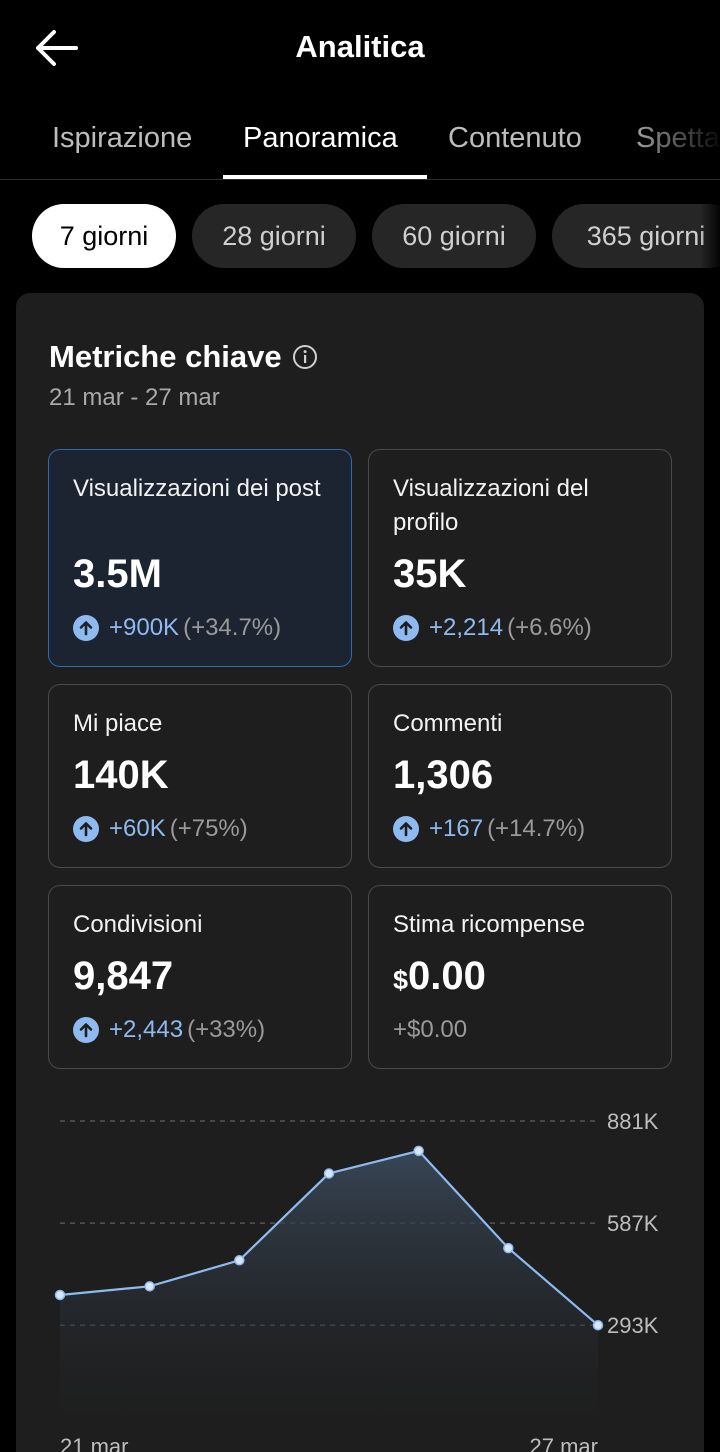  I want to click on delta-absolute: +167, so click(456, 828).